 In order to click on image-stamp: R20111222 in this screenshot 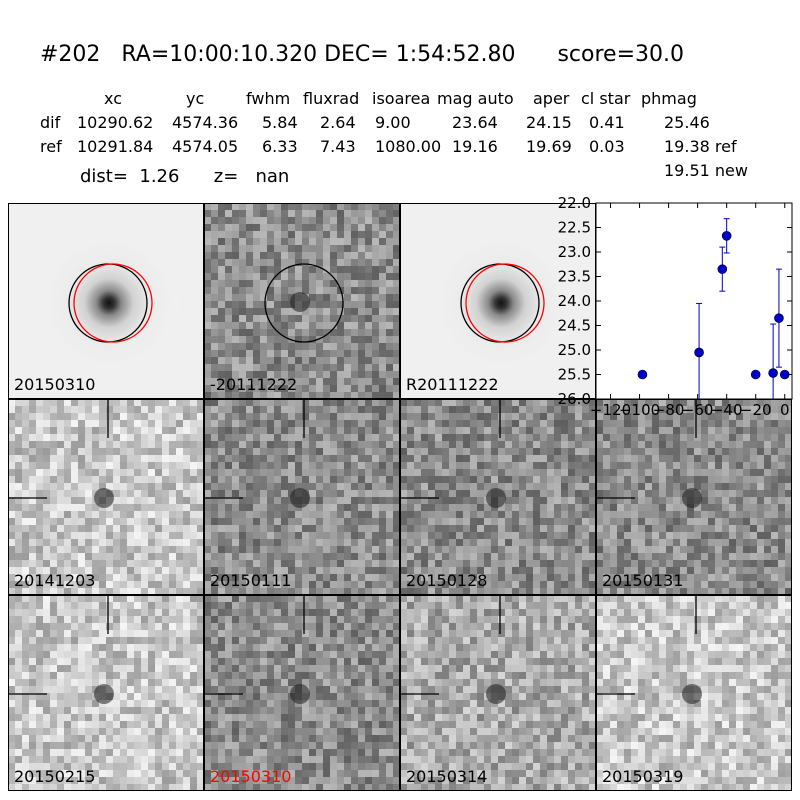, I will do `click(498, 301)`.